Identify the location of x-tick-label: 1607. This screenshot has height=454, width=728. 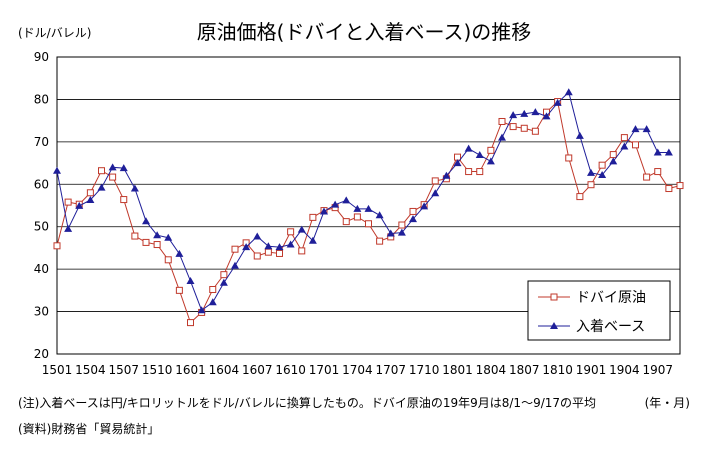
(257, 370).